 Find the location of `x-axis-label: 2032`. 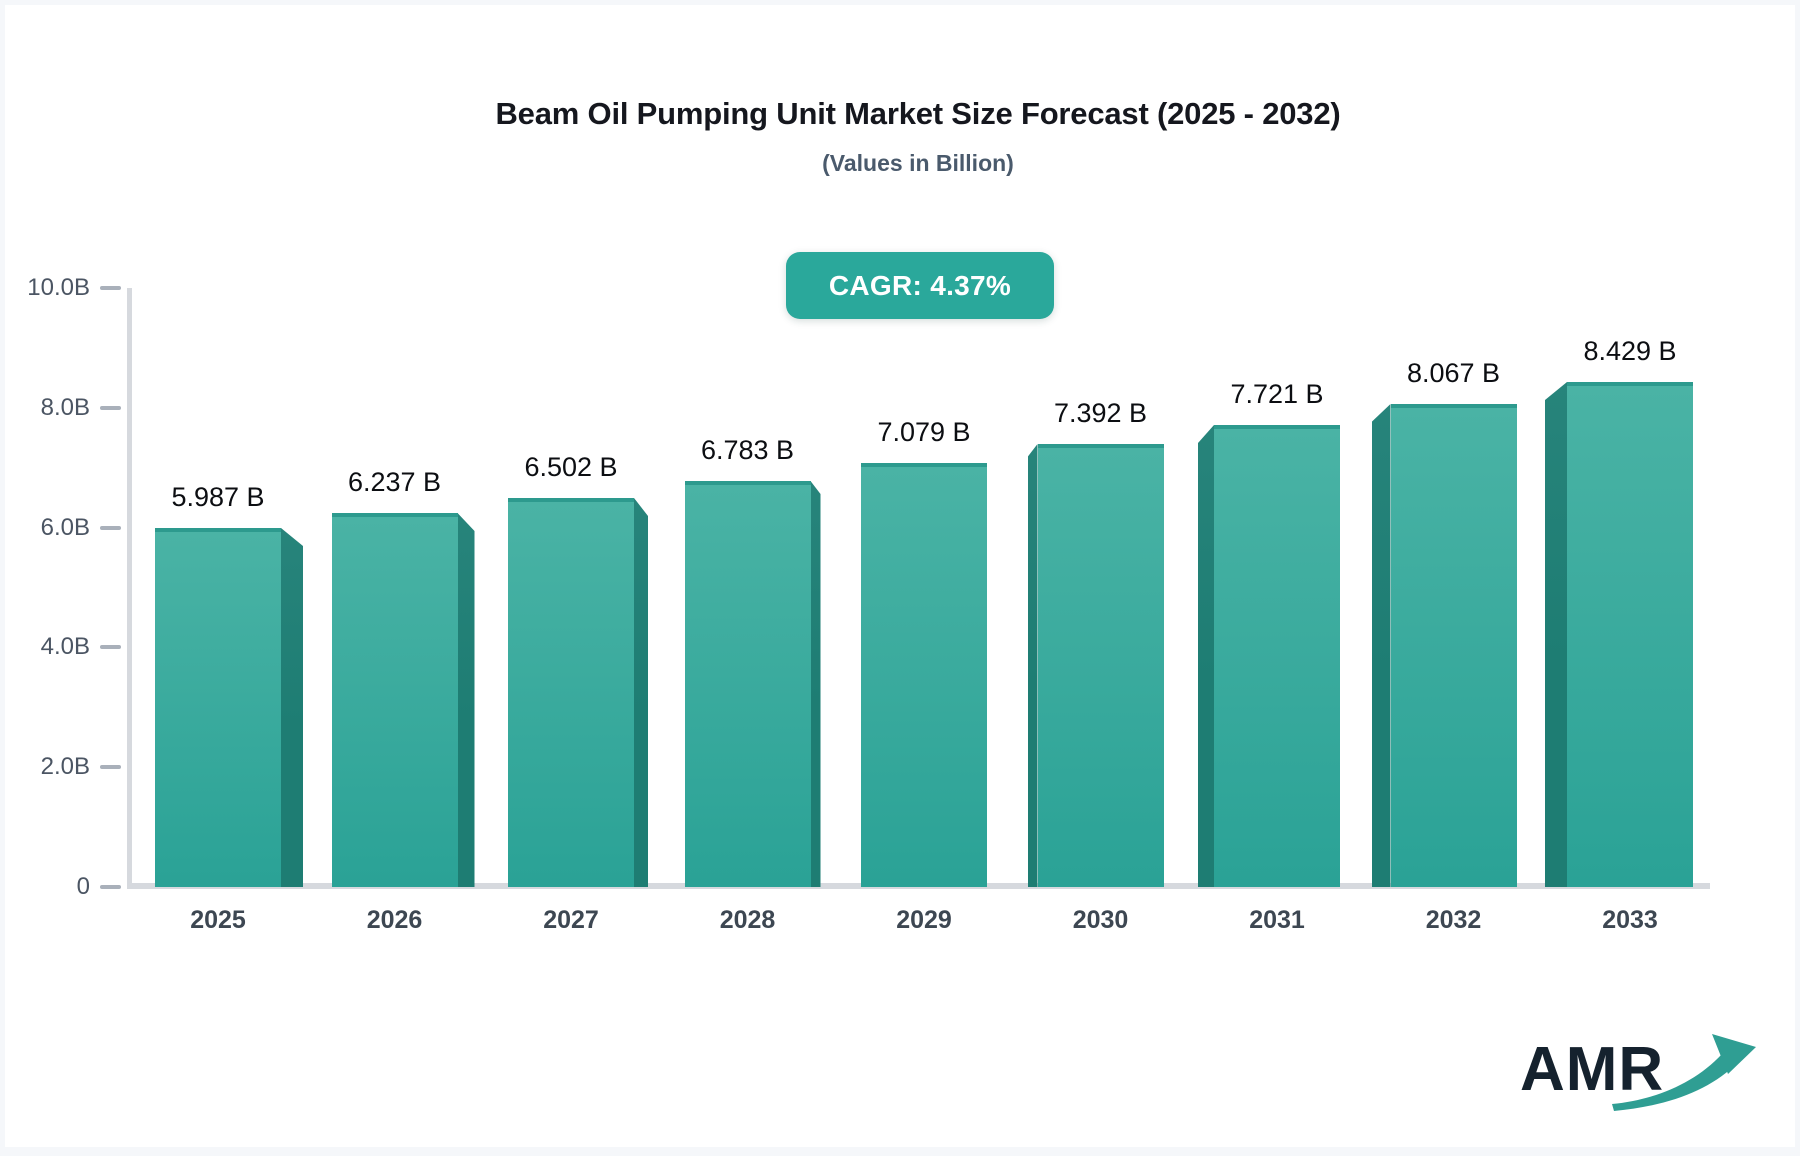

x-axis-label: 2032 is located at coordinates (1453, 920).